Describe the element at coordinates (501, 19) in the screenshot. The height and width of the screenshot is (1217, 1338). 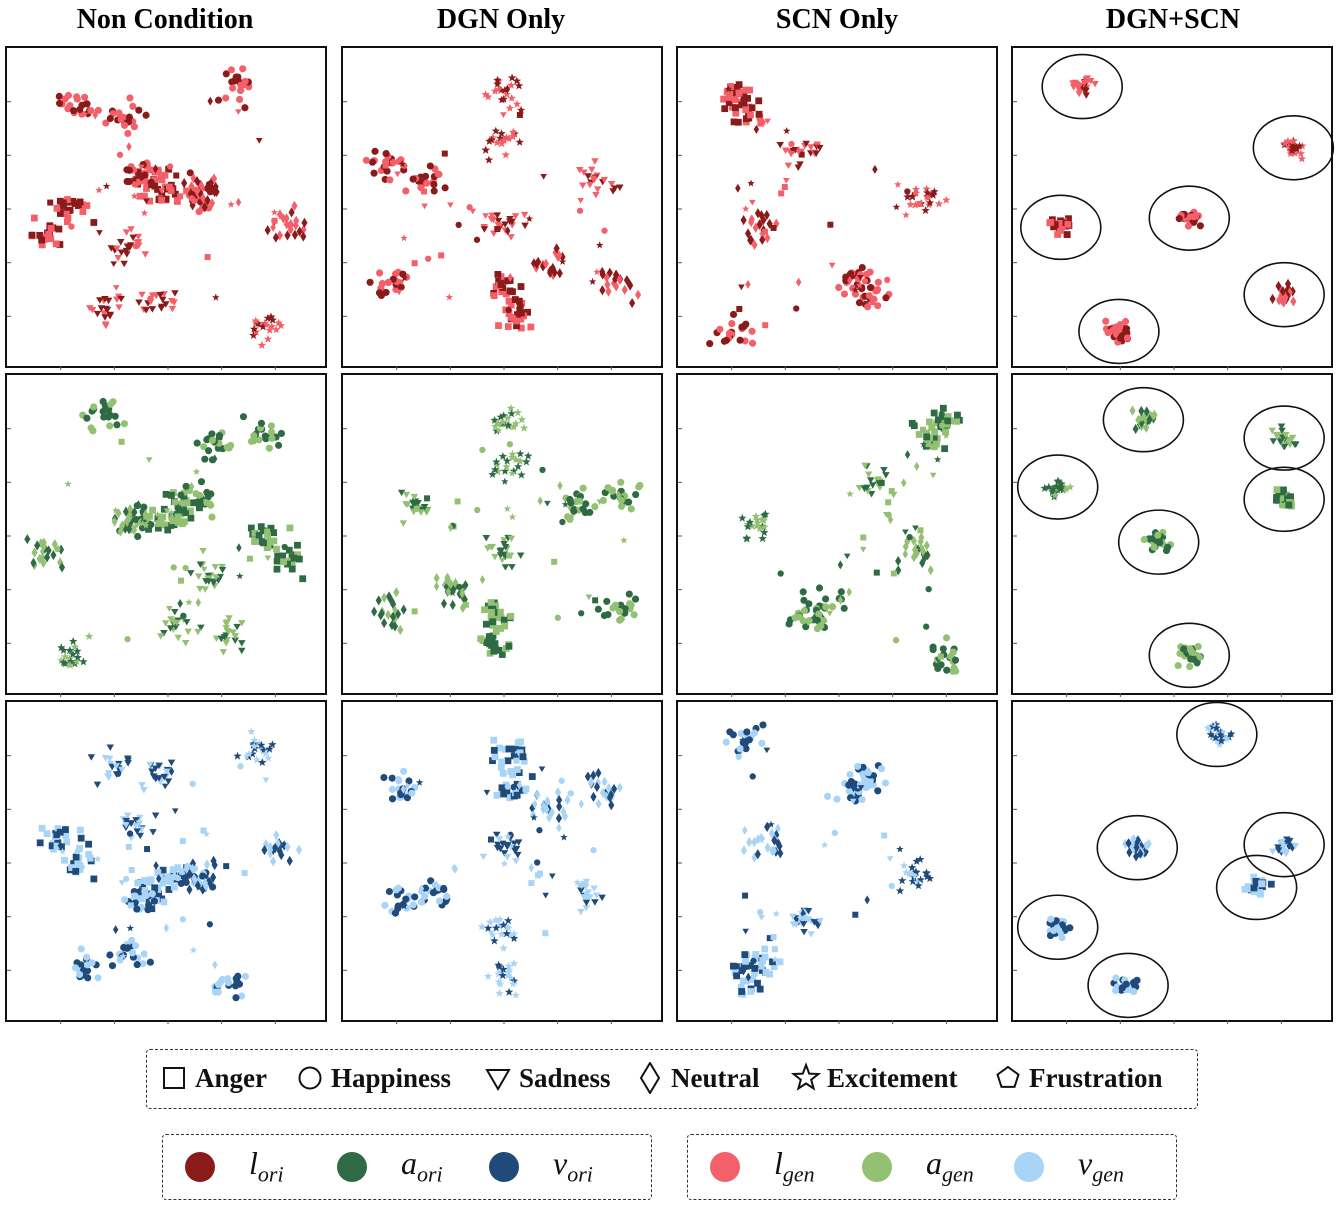
I see `column-title-dgn-only: DGN Only` at that location.